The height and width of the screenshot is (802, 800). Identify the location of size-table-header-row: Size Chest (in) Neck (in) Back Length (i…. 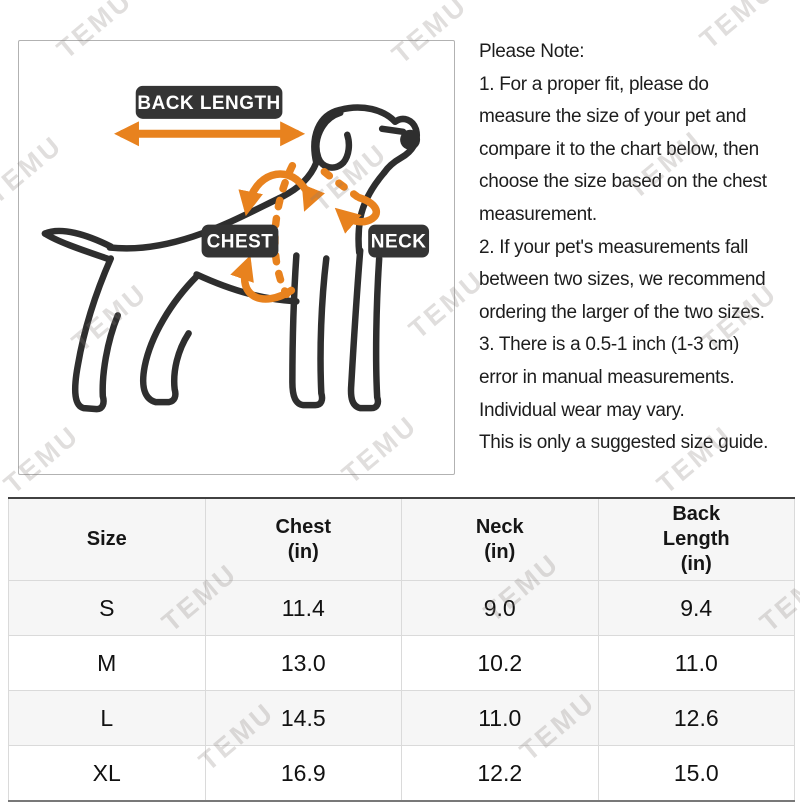
(401, 539).